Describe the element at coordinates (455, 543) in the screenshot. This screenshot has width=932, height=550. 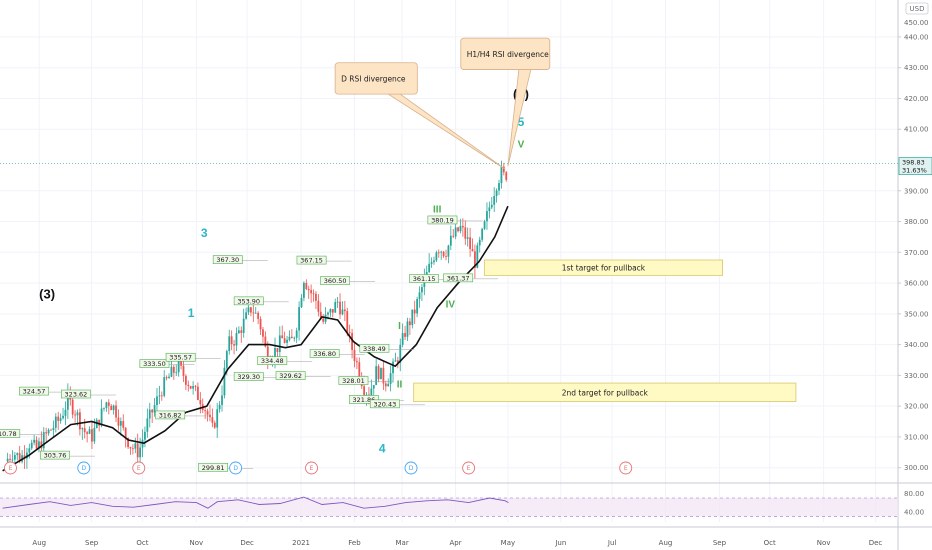
I see `time-axis-tick-label: Apr` at that location.